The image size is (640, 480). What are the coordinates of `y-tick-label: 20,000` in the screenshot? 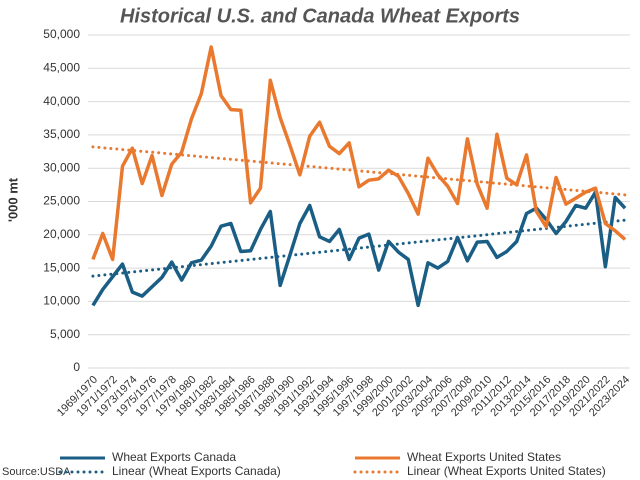 It's located at (61, 234).